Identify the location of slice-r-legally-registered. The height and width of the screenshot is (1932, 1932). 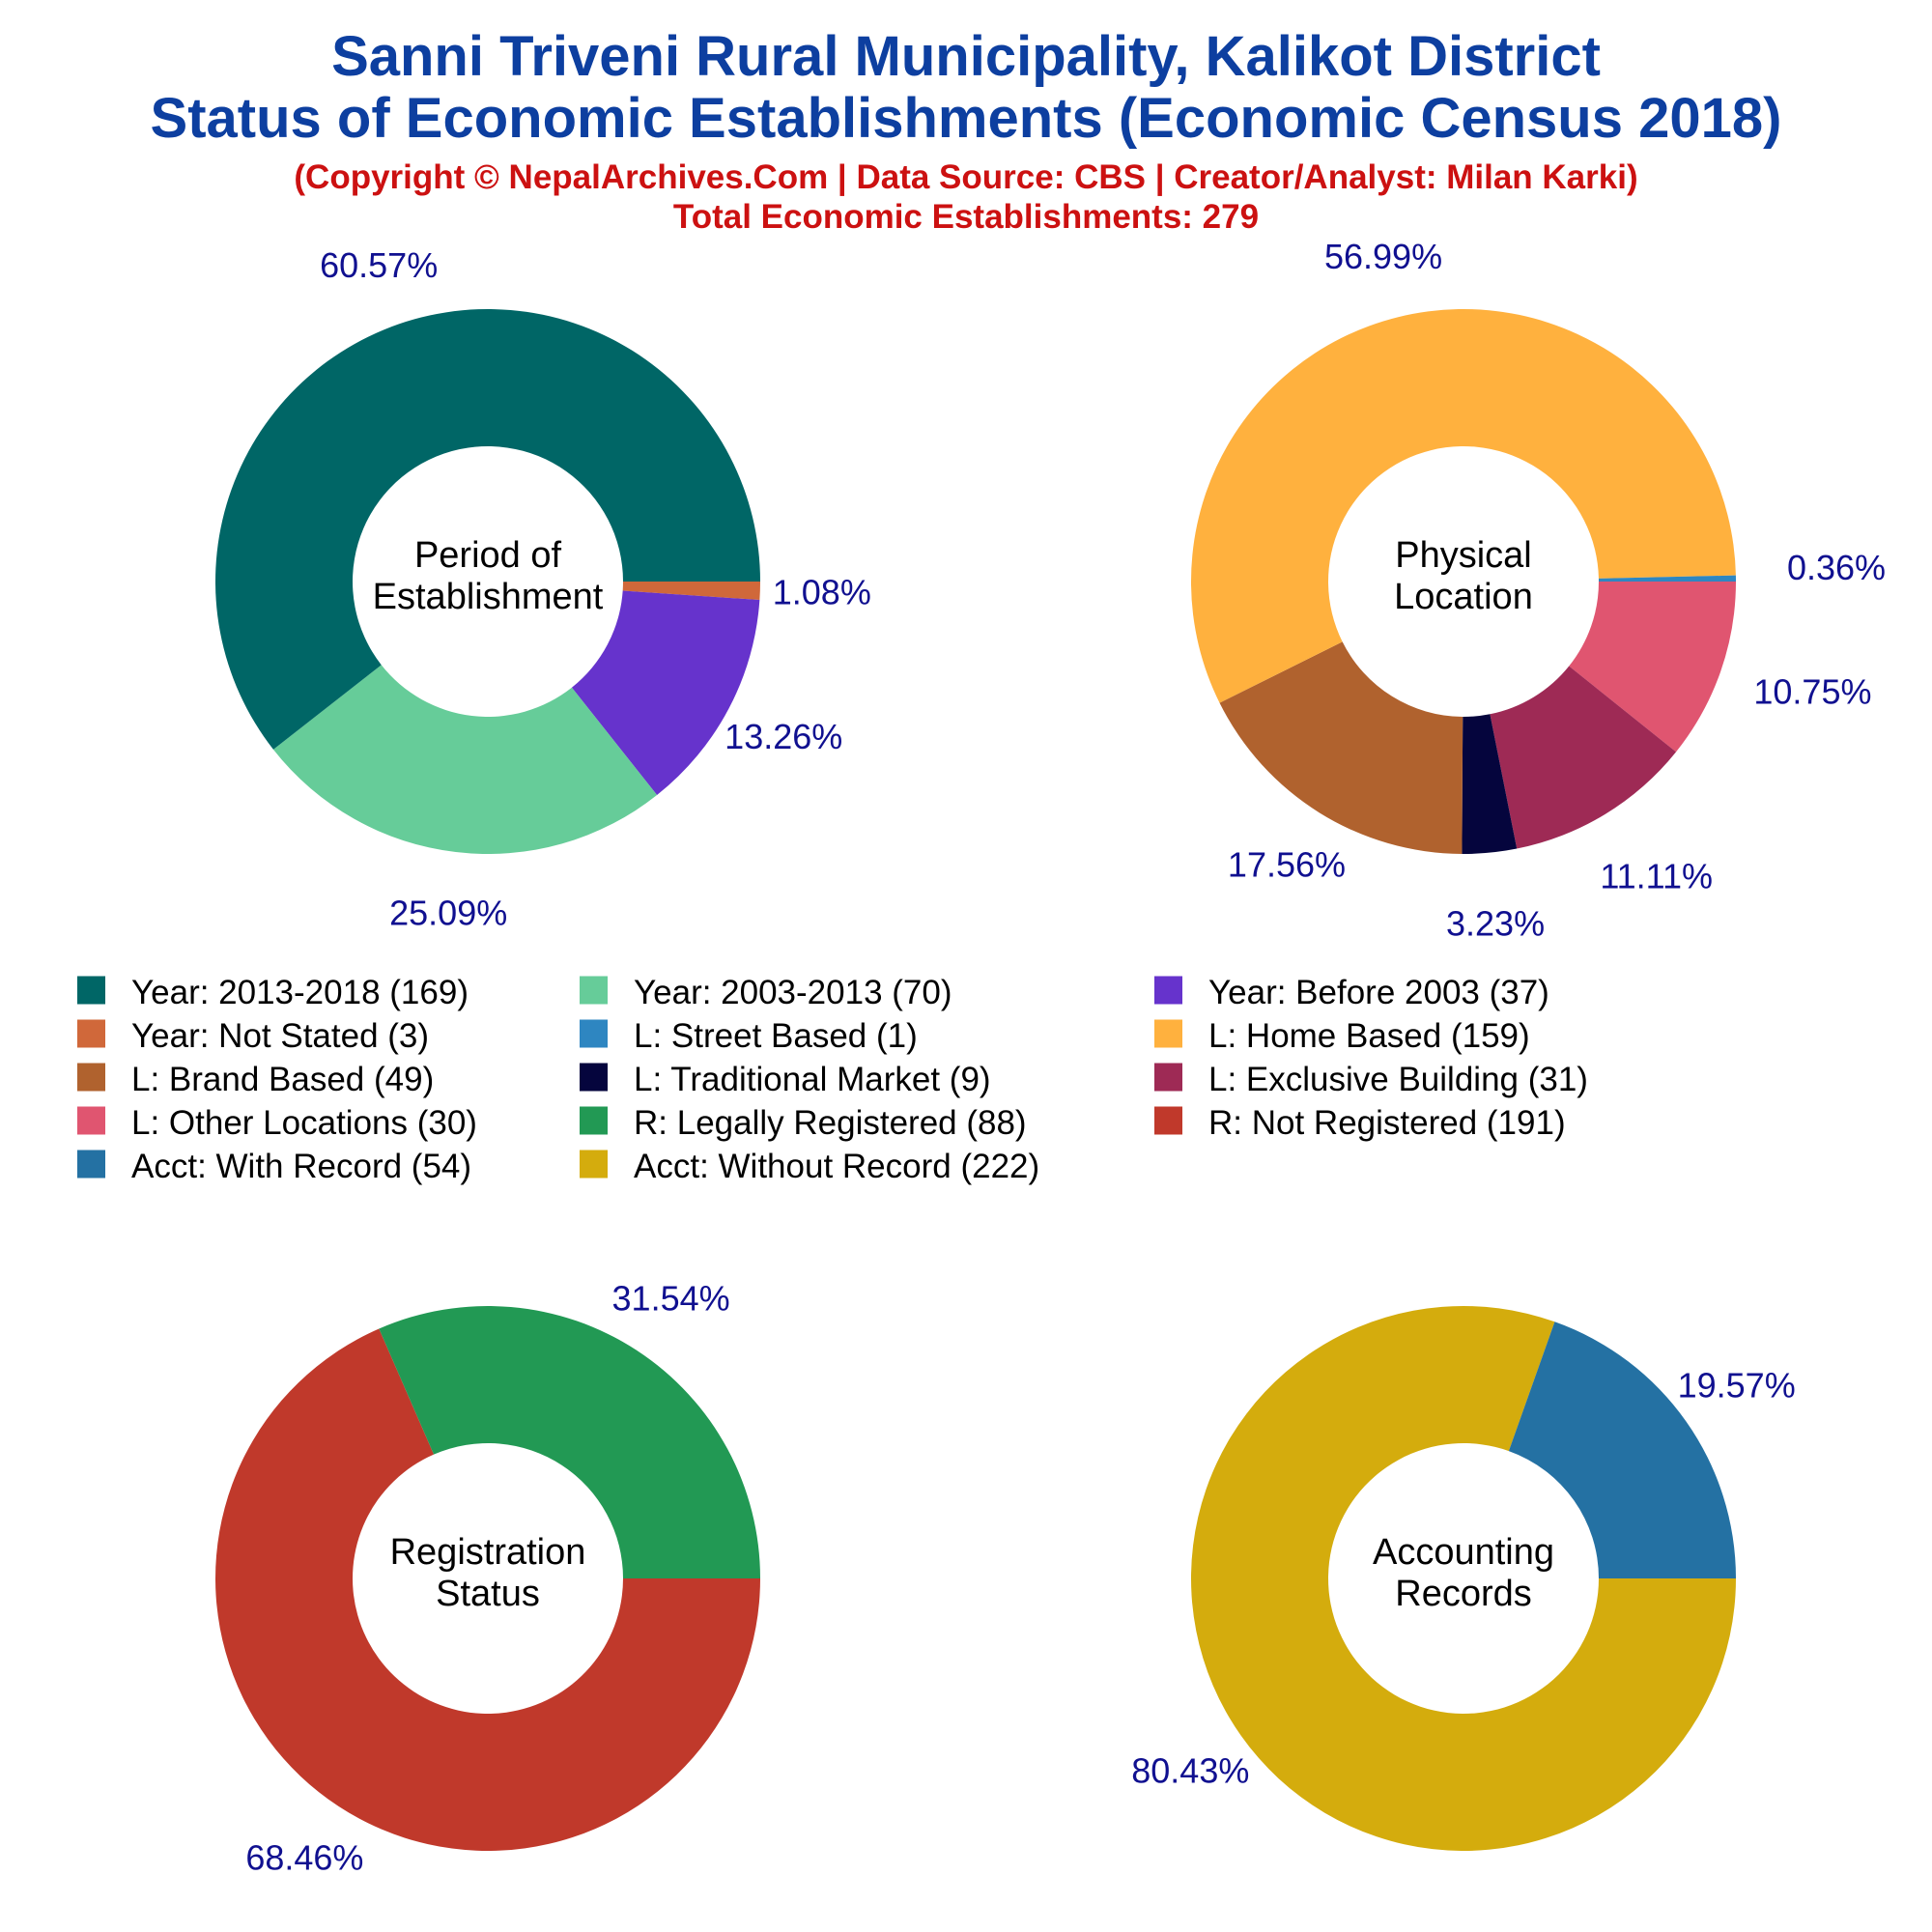
(569, 1442).